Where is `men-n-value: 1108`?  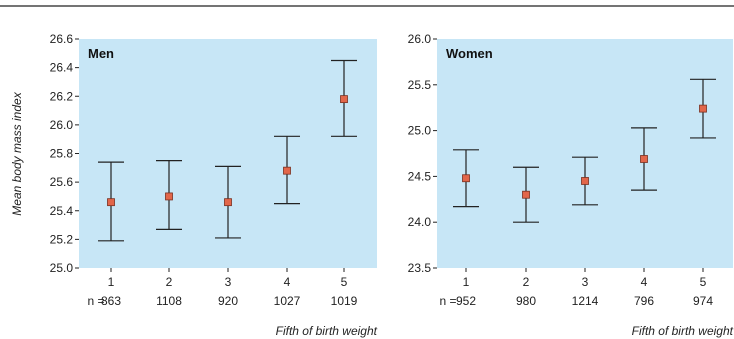 men-n-value: 1108 is located at coordinates (169, 301).